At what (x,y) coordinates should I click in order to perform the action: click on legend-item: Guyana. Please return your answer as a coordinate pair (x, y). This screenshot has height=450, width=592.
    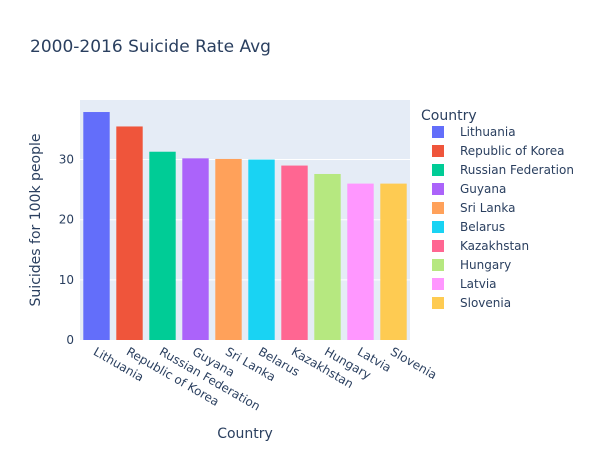
    Looking at the image, I should click on (469, 189).